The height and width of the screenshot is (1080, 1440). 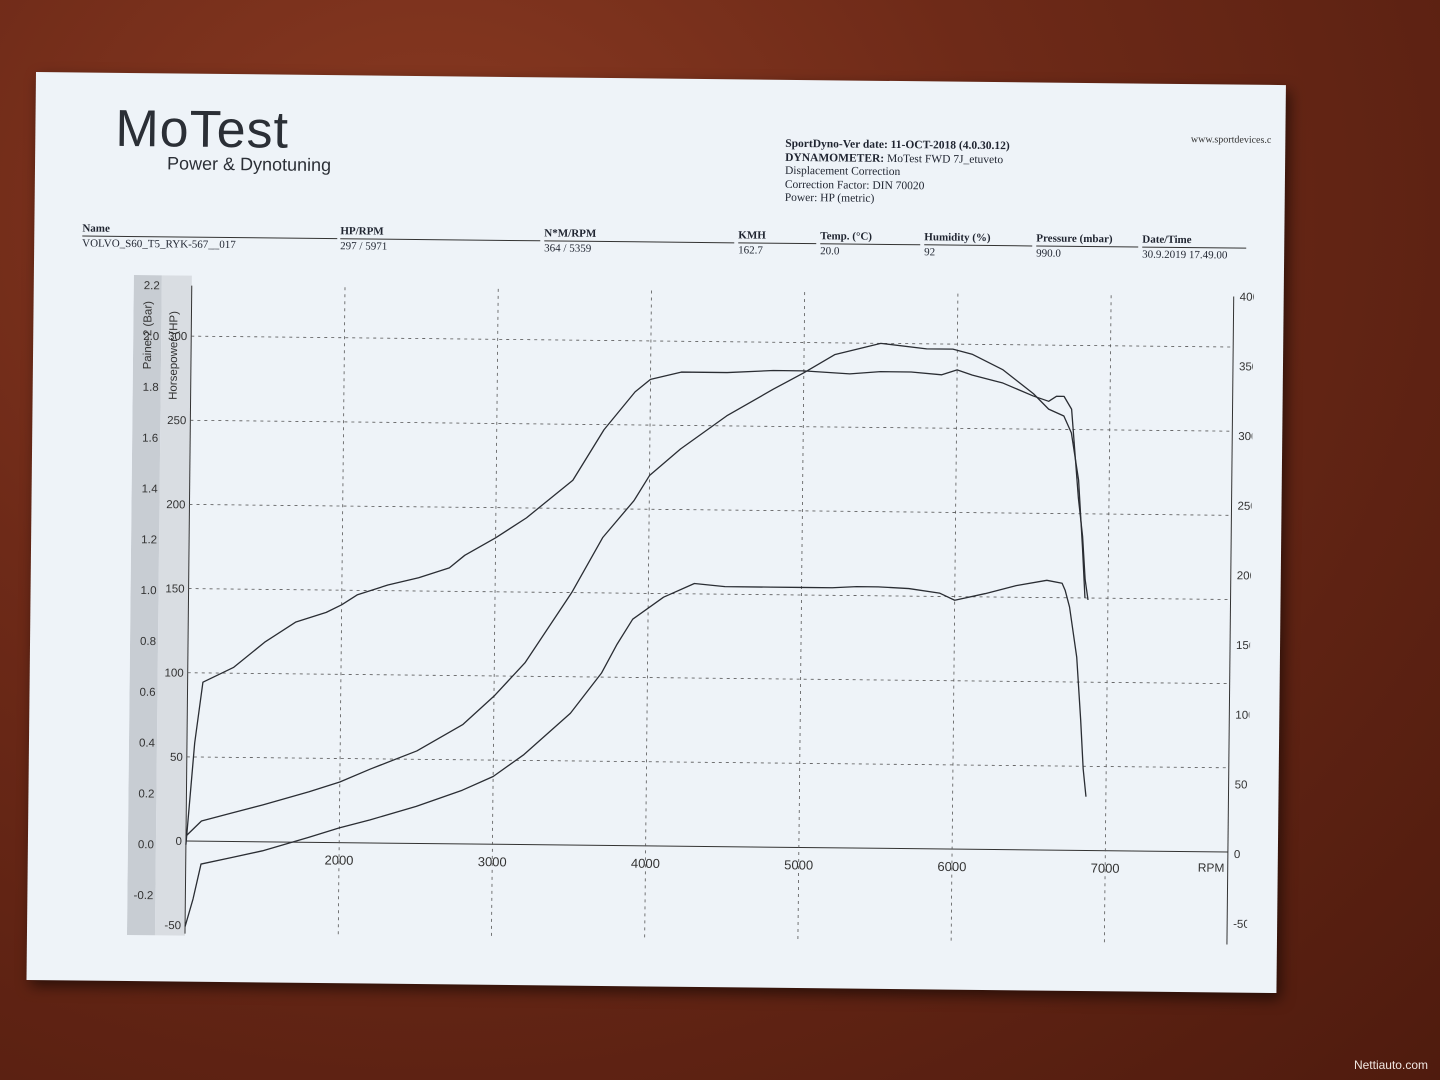 What do you see at coordinates (178, 842) in the screenshot?
I see `hp-tick-label: 0` at bounding box center [178, 842].